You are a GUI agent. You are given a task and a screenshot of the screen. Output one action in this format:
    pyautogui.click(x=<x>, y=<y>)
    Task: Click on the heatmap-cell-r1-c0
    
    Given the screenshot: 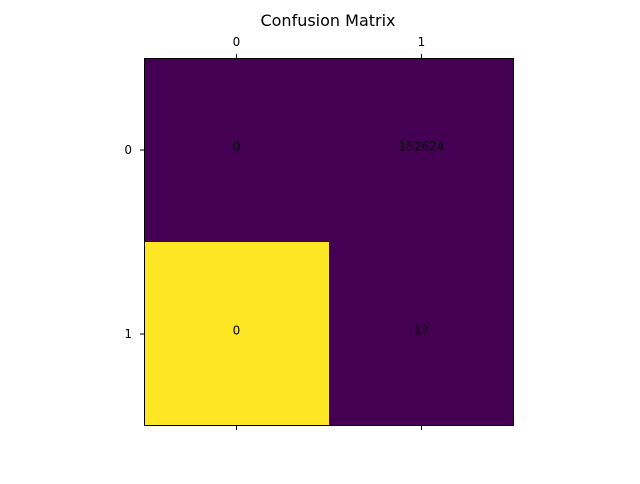 What is the action you would take?
    pyautogui.click(x=236, y=334)
    